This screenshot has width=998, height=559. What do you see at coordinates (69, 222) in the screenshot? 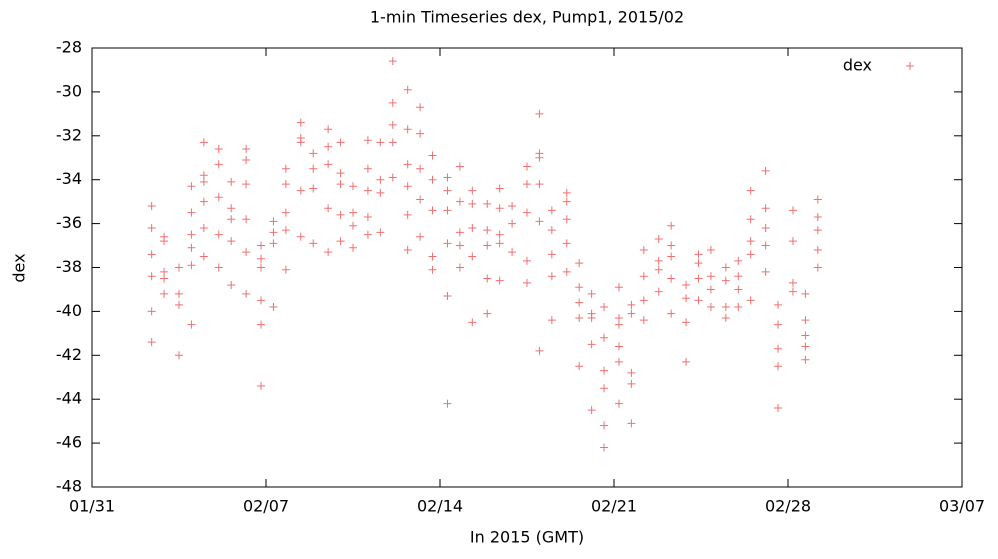
I see `y-tick-label: -36` at bounding box center [69, 222].